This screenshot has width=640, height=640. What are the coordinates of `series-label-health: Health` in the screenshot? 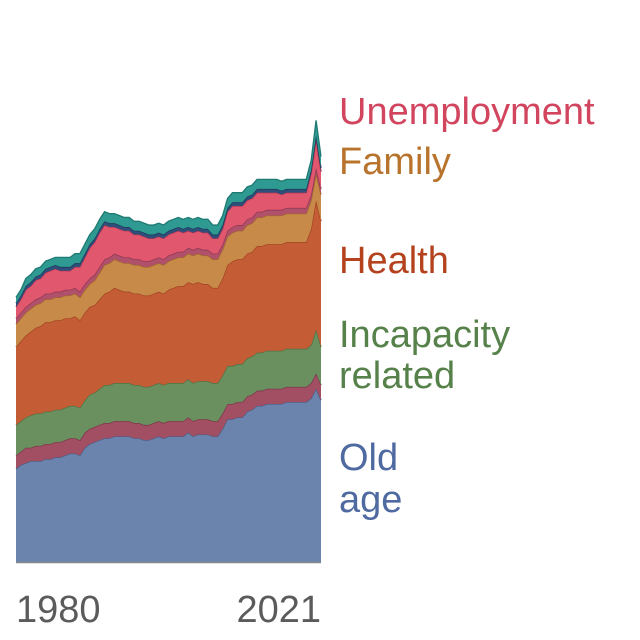 It's located at (394, 261).